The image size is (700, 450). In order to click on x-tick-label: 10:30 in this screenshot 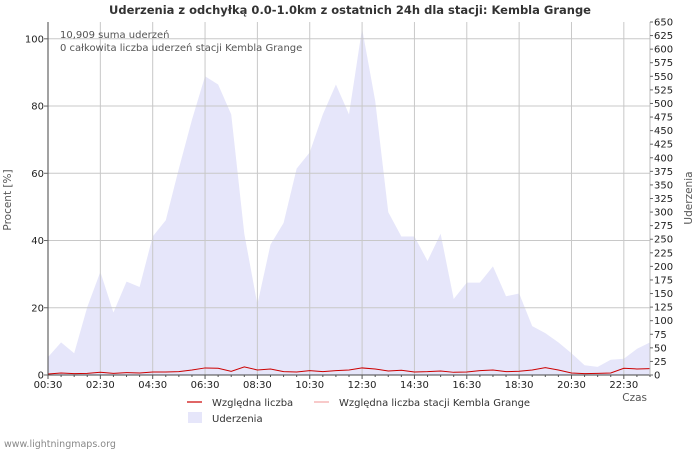, I will do `click(309, 385)`.